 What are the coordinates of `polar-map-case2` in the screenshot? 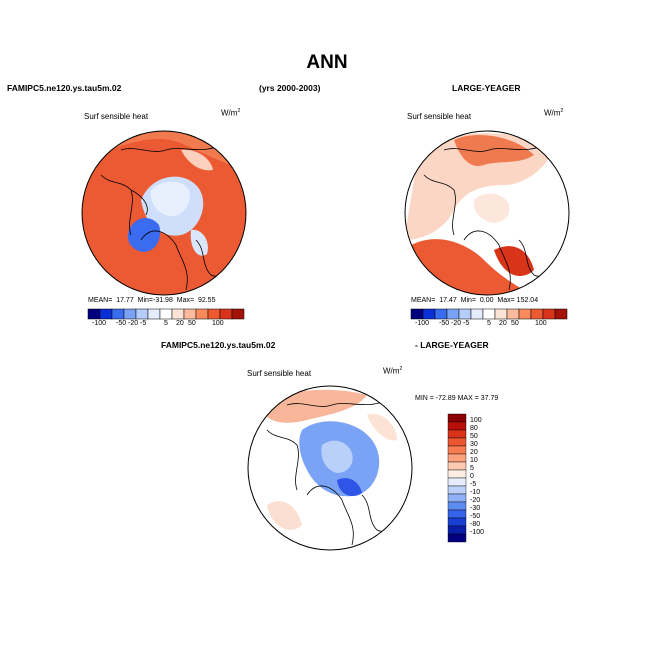 It's located at (487, 213).